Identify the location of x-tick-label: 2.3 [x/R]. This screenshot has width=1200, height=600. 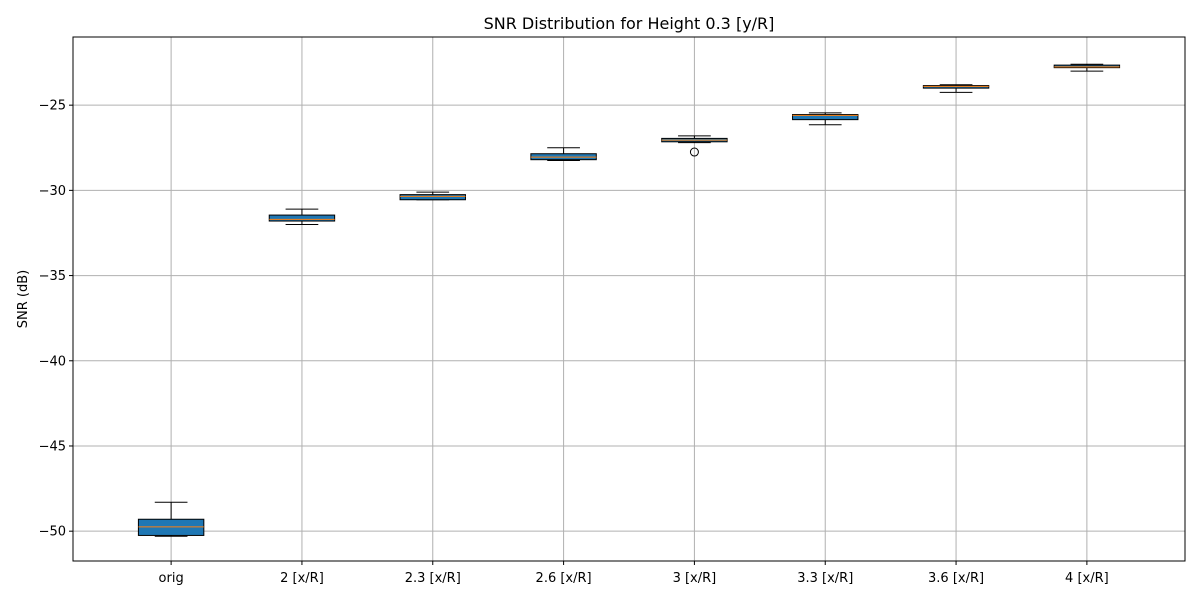
(433, 578).